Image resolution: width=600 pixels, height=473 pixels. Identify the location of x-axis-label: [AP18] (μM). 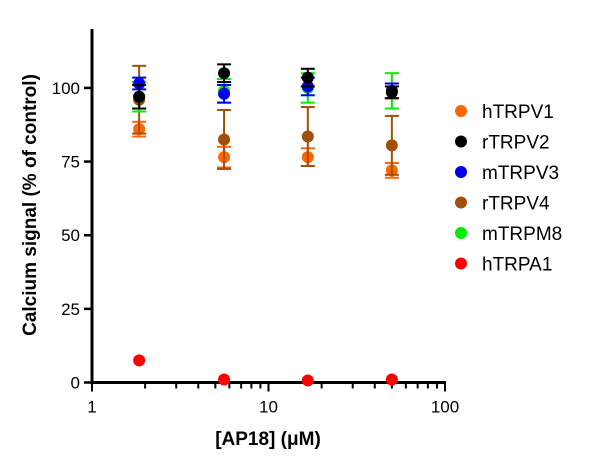
(268, 439).